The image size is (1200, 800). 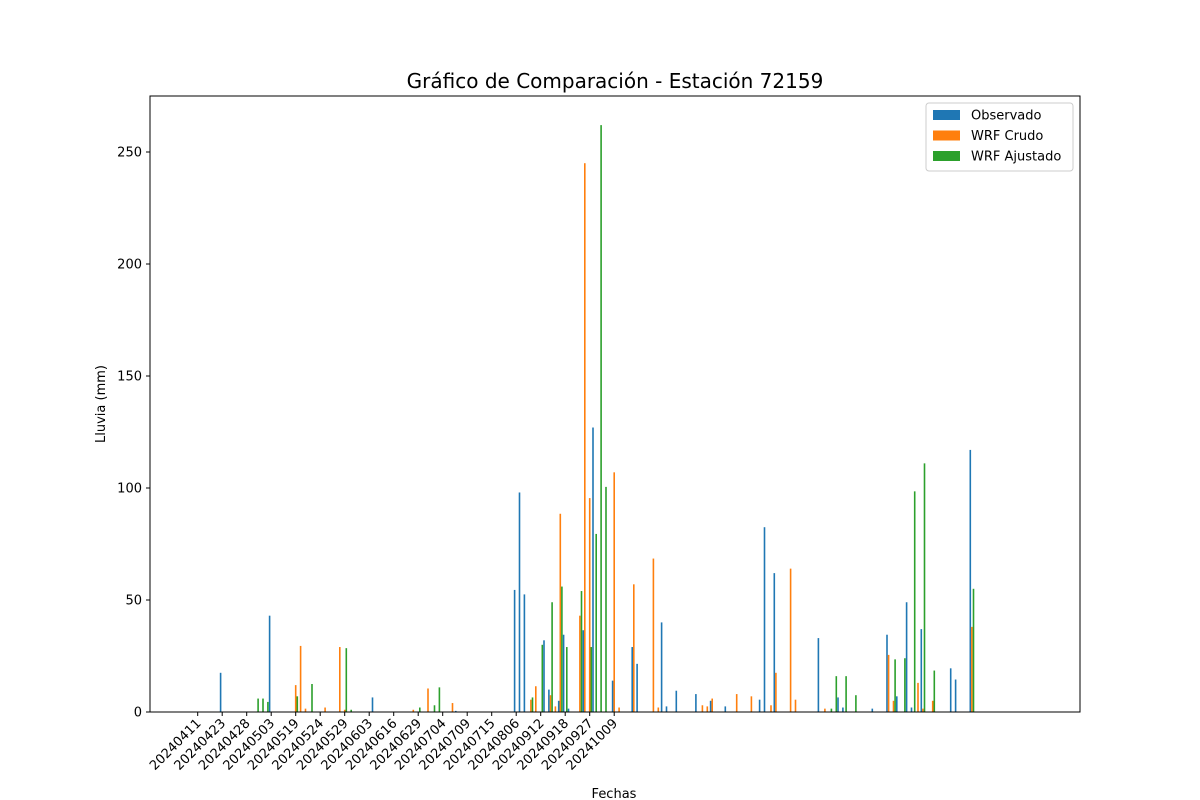 I want to click on y-tick-label: 250, so click(x=129, y=153).